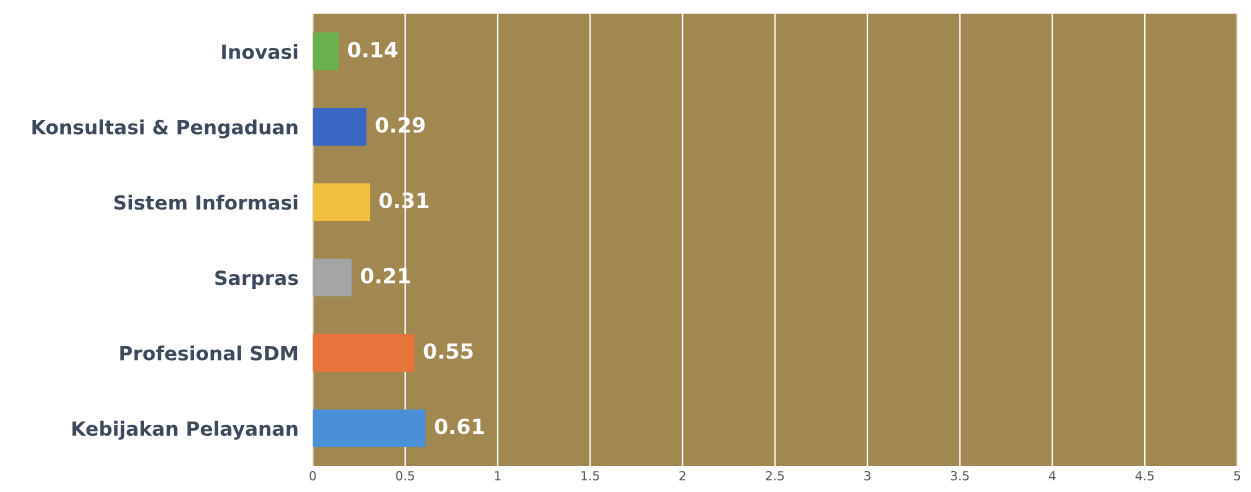 The image size is (1251, 492). I want to click on x-tick-label: 5, so click(1237, 476).